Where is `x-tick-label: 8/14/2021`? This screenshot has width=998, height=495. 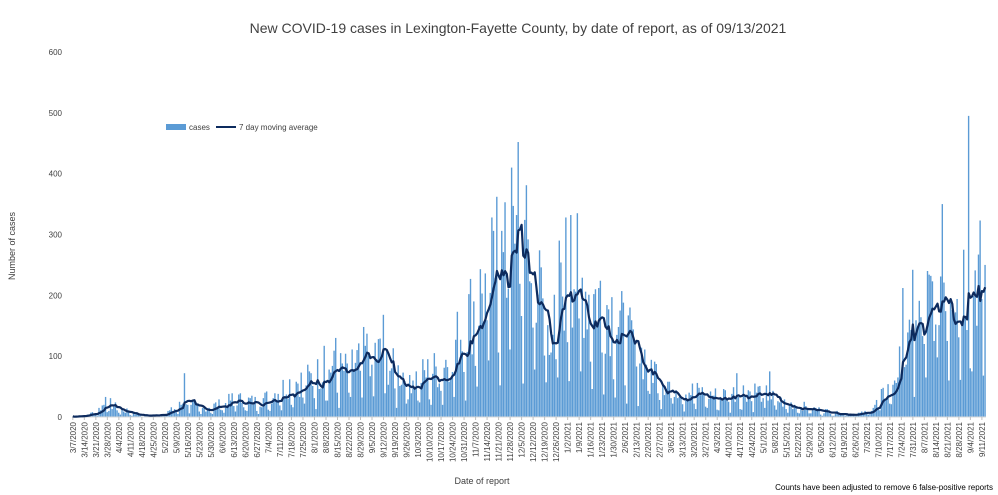
x-tick-label: 8/14/2021 is located at coordinates (936, 439).